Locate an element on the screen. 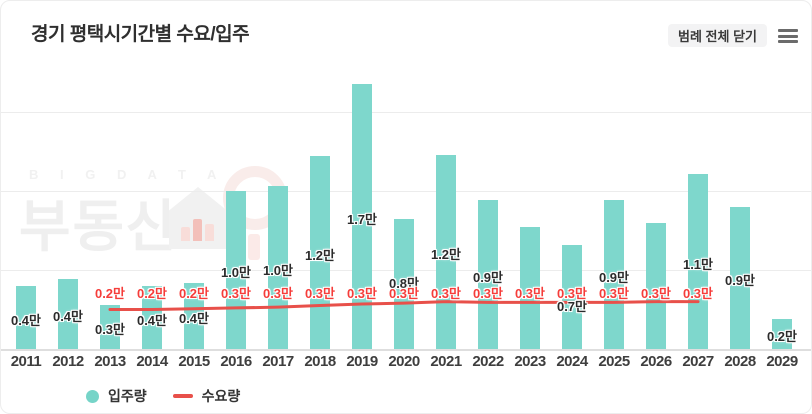 The image size is (812, 414). bar-2024 is located at coordinates (572, 297).